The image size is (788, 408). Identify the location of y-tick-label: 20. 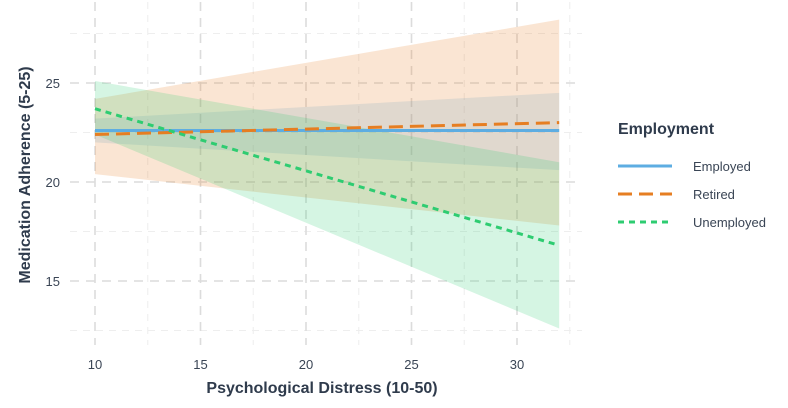
(53, 182).